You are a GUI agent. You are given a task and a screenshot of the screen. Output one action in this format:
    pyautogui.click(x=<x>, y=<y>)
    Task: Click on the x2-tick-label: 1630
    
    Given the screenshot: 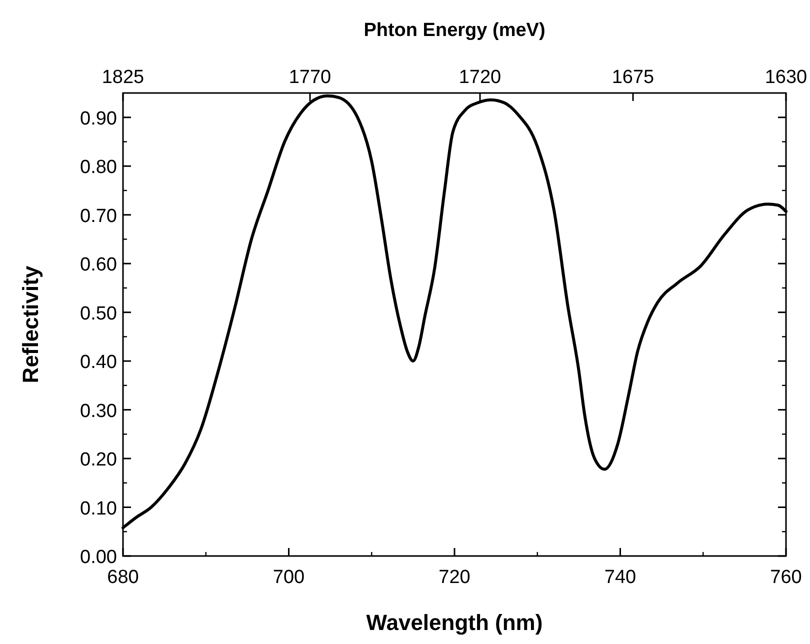 What is the action you would take?
    pyautogui.click(x=786, y=77)
    